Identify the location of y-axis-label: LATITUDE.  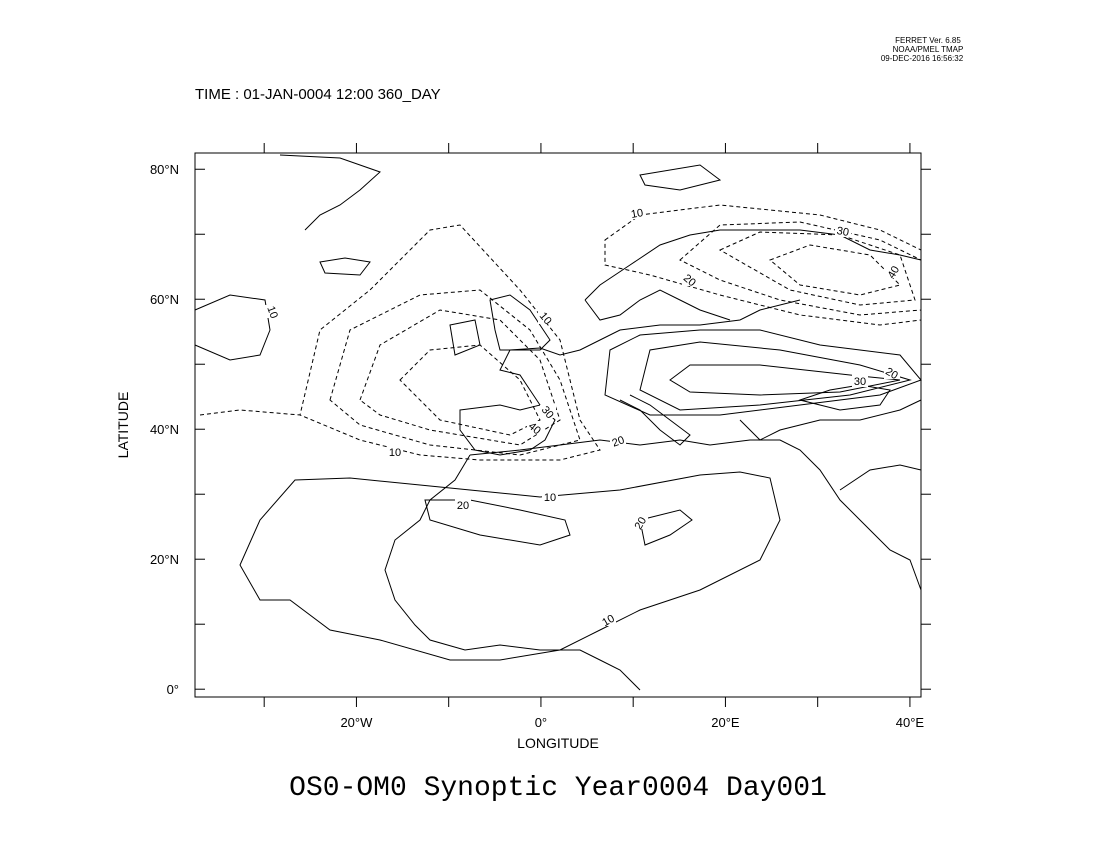
(123, 425).